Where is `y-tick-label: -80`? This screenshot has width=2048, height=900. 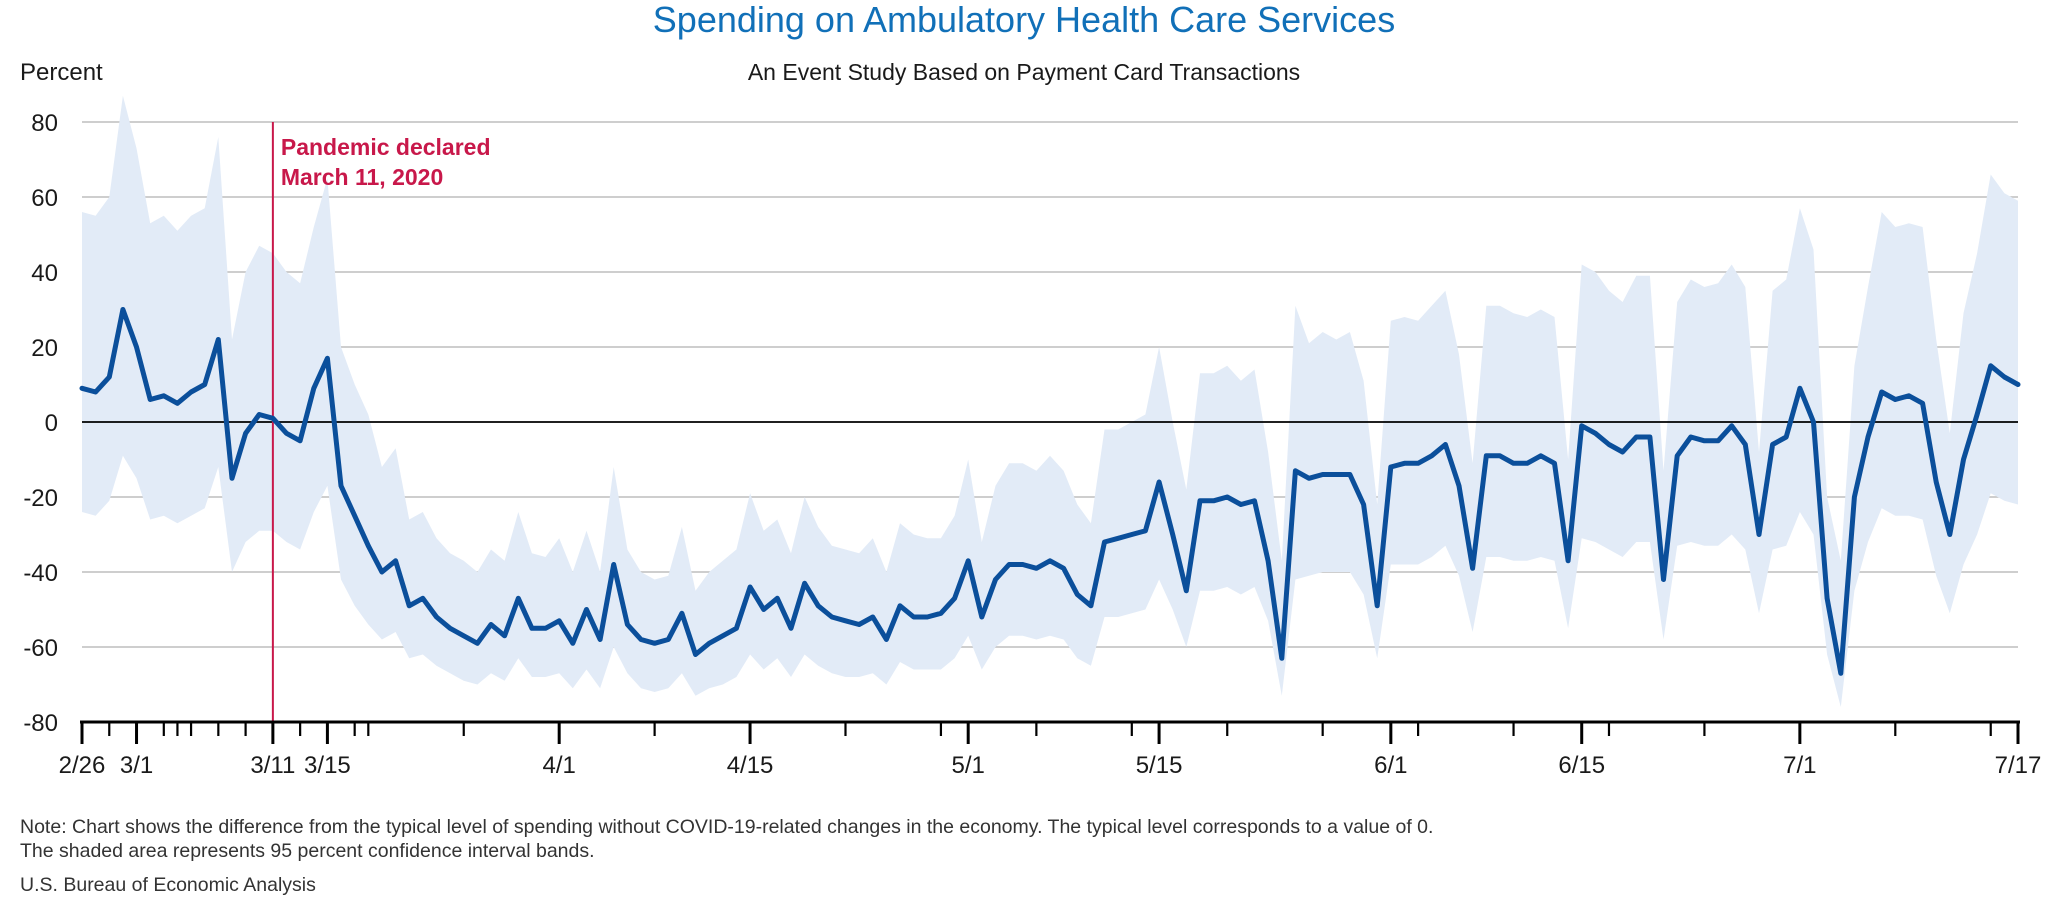
y-tick-label: -80 is located at coordinates (40, 723).